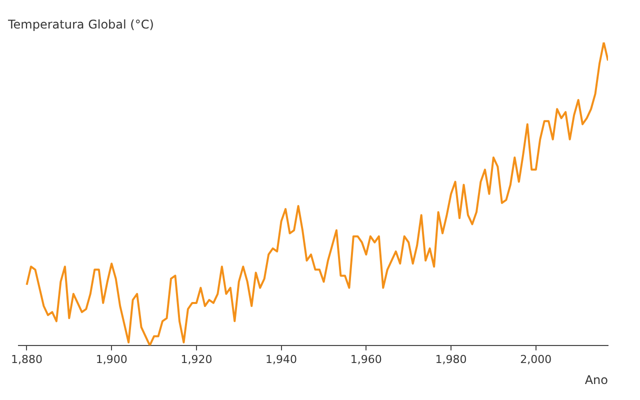 The image size is (640, 400). Describe the element at coordinates (596, 379) in the screenshot. I see `x-axis-title: Ano` at that location.